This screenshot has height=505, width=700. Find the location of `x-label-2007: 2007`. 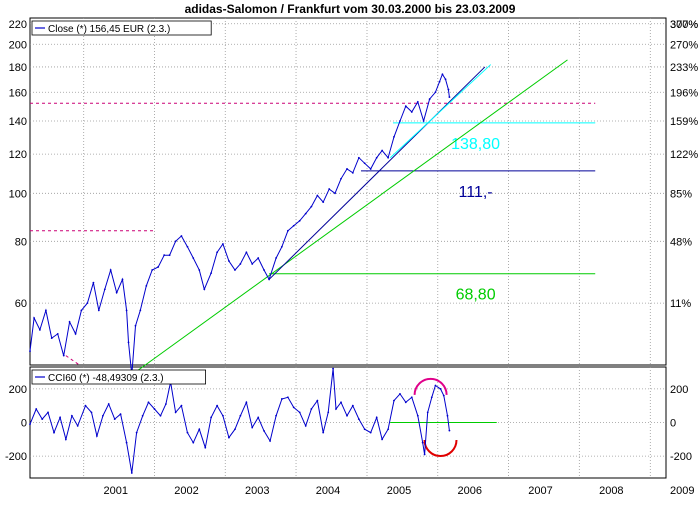

x-label-2007: 2007 is located at coordinates (540, 491).